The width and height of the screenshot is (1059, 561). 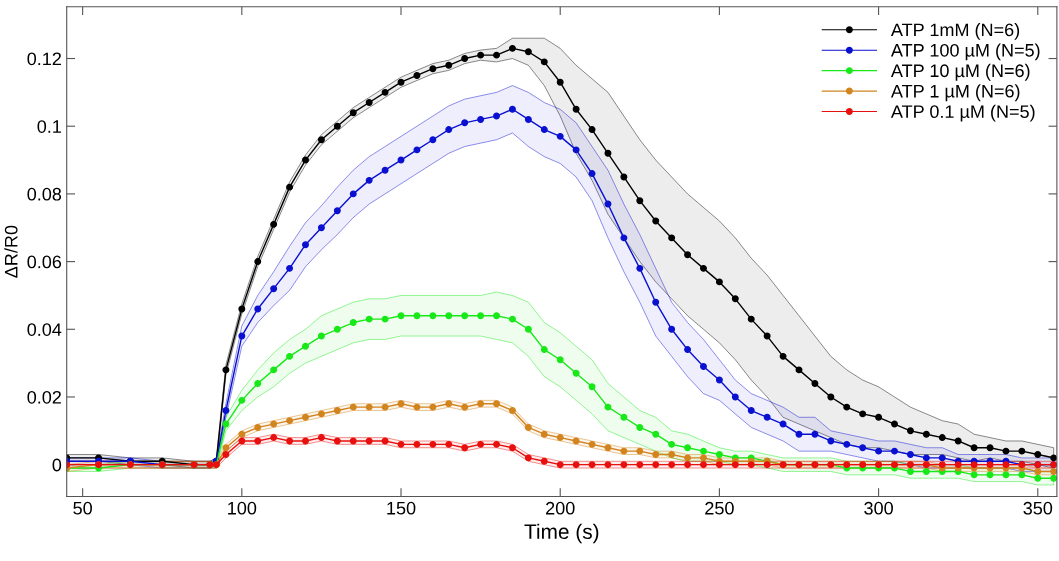 I want to click on x-tick-label: 200, so click(x=560, y=508).